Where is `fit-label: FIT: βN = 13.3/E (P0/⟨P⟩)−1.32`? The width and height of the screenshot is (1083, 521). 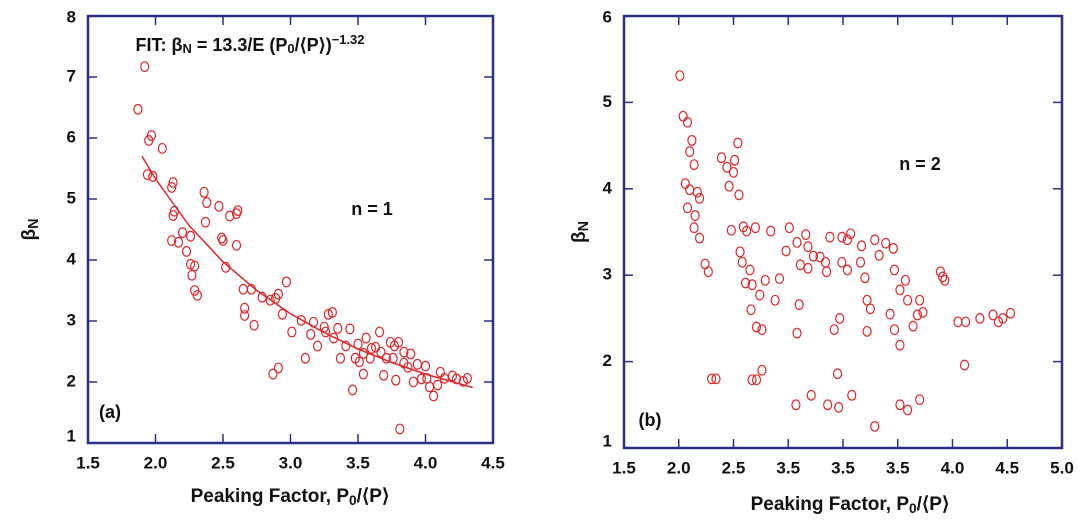 fit-label: FIT: βN = 13.3/E (P0/⟨P⟩)−1.32 is located at coordinates (250, 44).